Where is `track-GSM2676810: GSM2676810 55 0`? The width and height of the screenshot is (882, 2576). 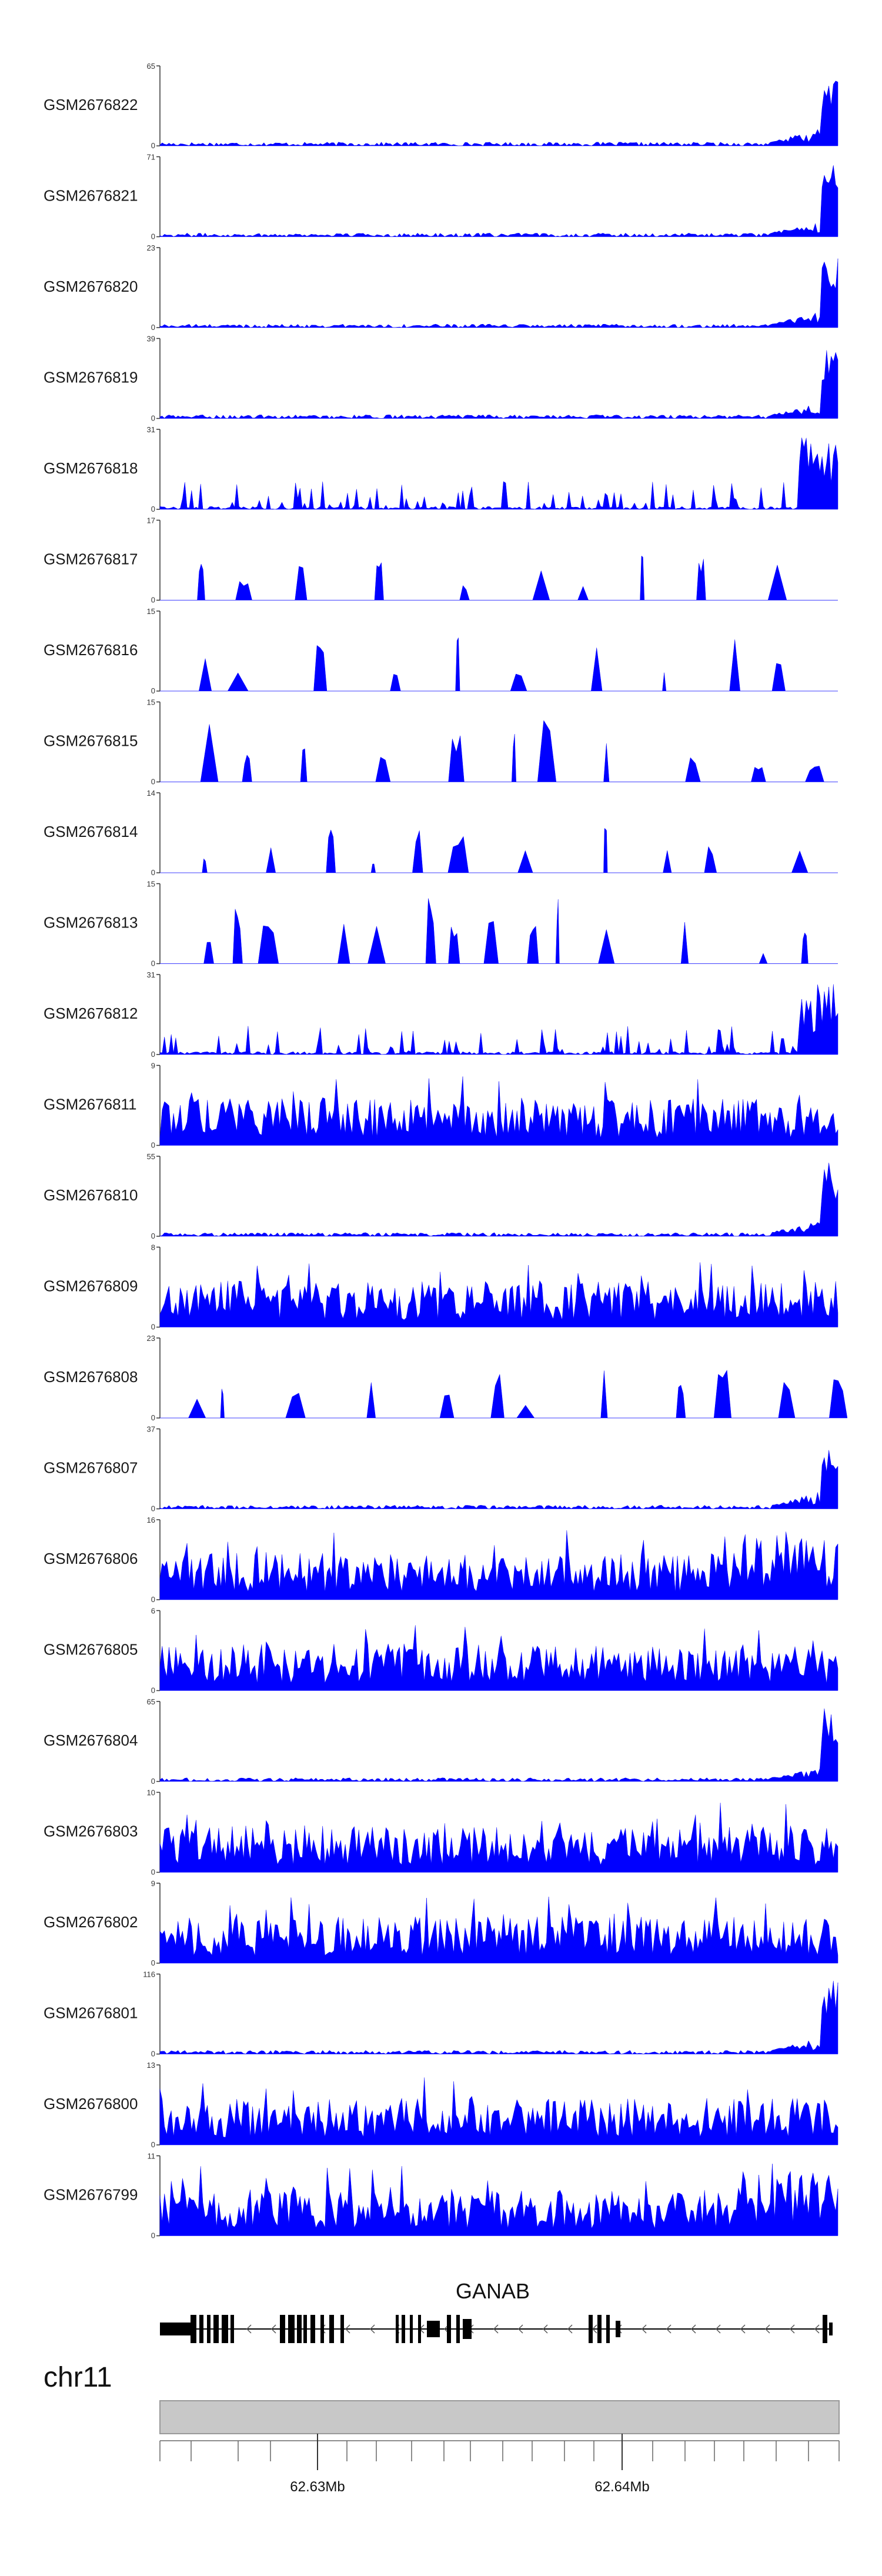 track-GSM2676810: GSM2676810 55 0 is located at coordinates (441, 1196).